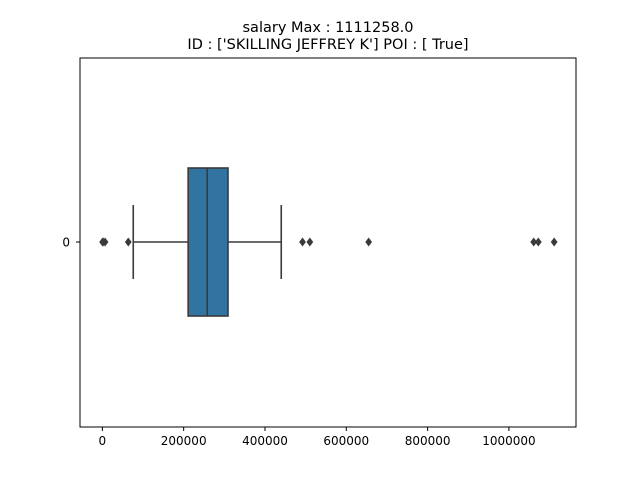 This screenshot has height=480, width=640. What do you see at coordinates (66, 243) in the screenshot?
I see `y-tick-label: 0` at bounding box center [66, 243].